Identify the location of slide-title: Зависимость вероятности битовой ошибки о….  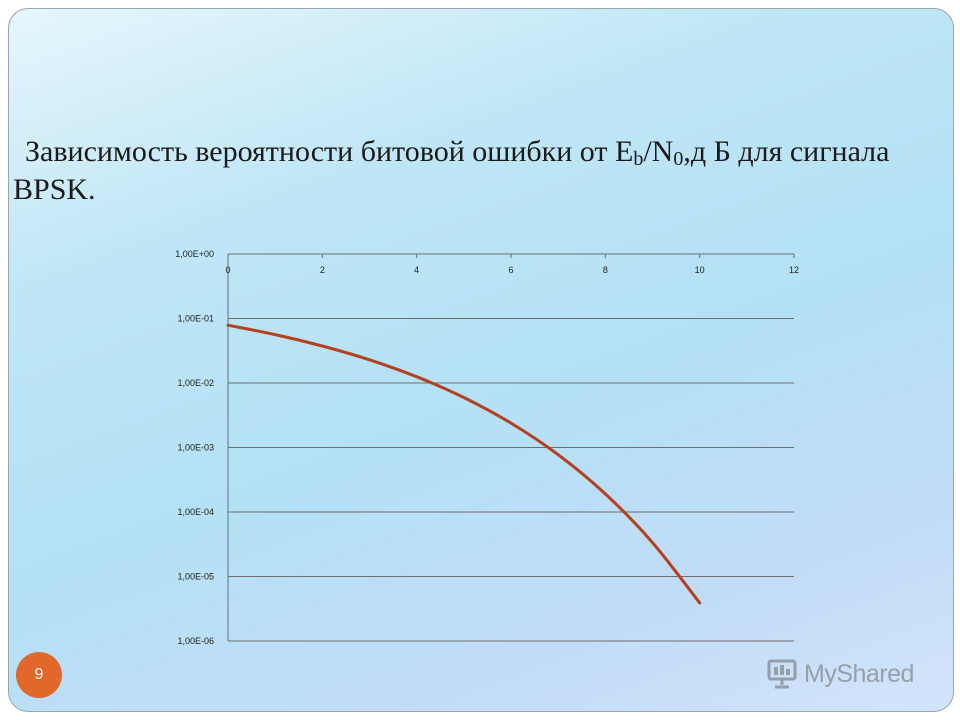
(483, 171).